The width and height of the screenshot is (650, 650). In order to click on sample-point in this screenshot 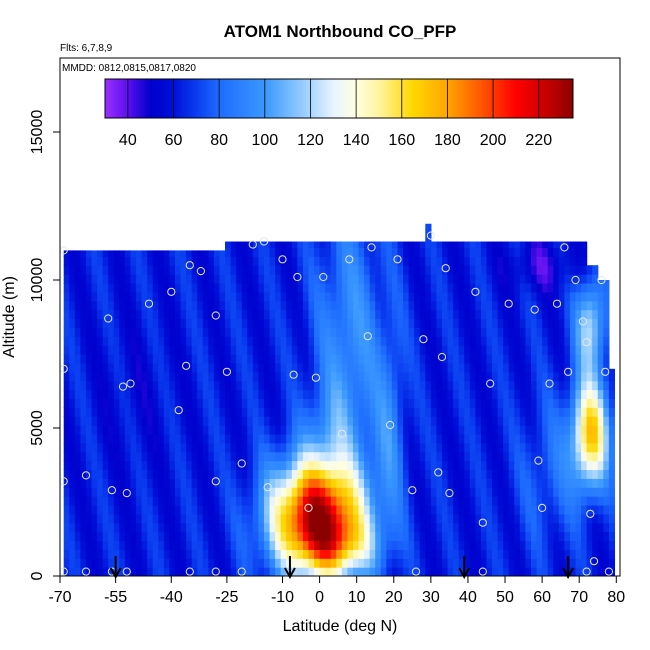, I will do `click(200, 271)`.